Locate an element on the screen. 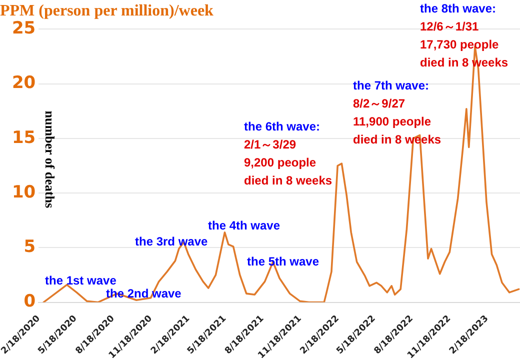  annotation: the 3rd wave is located at coordinates (171, 241).